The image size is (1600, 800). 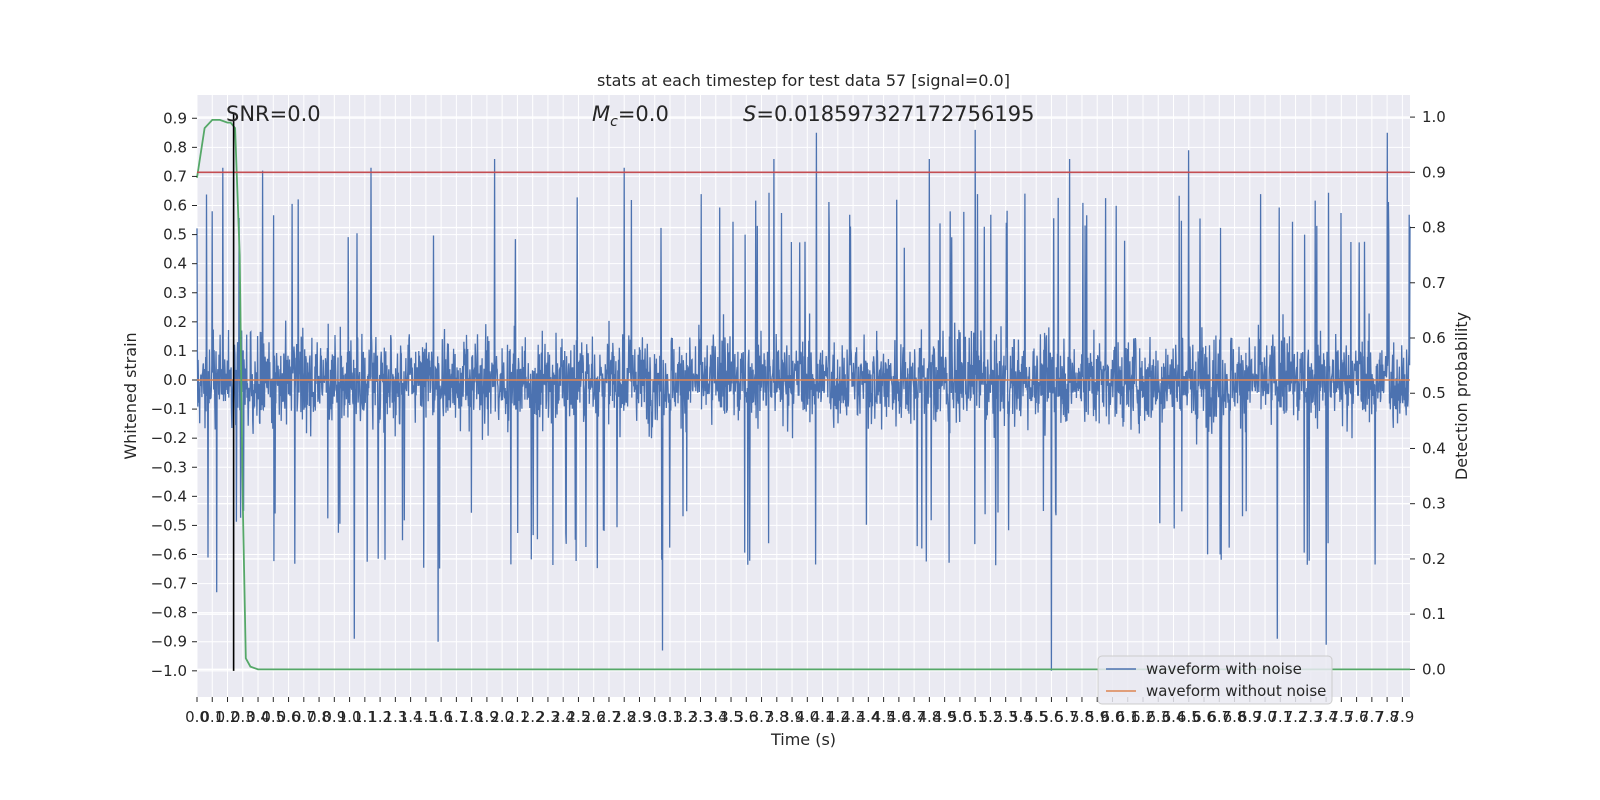 What do you see at coordinates (1434, 338) in the screenshot?
I see `y2-tick-label: 0.6` at bounding box center [1434, 338].